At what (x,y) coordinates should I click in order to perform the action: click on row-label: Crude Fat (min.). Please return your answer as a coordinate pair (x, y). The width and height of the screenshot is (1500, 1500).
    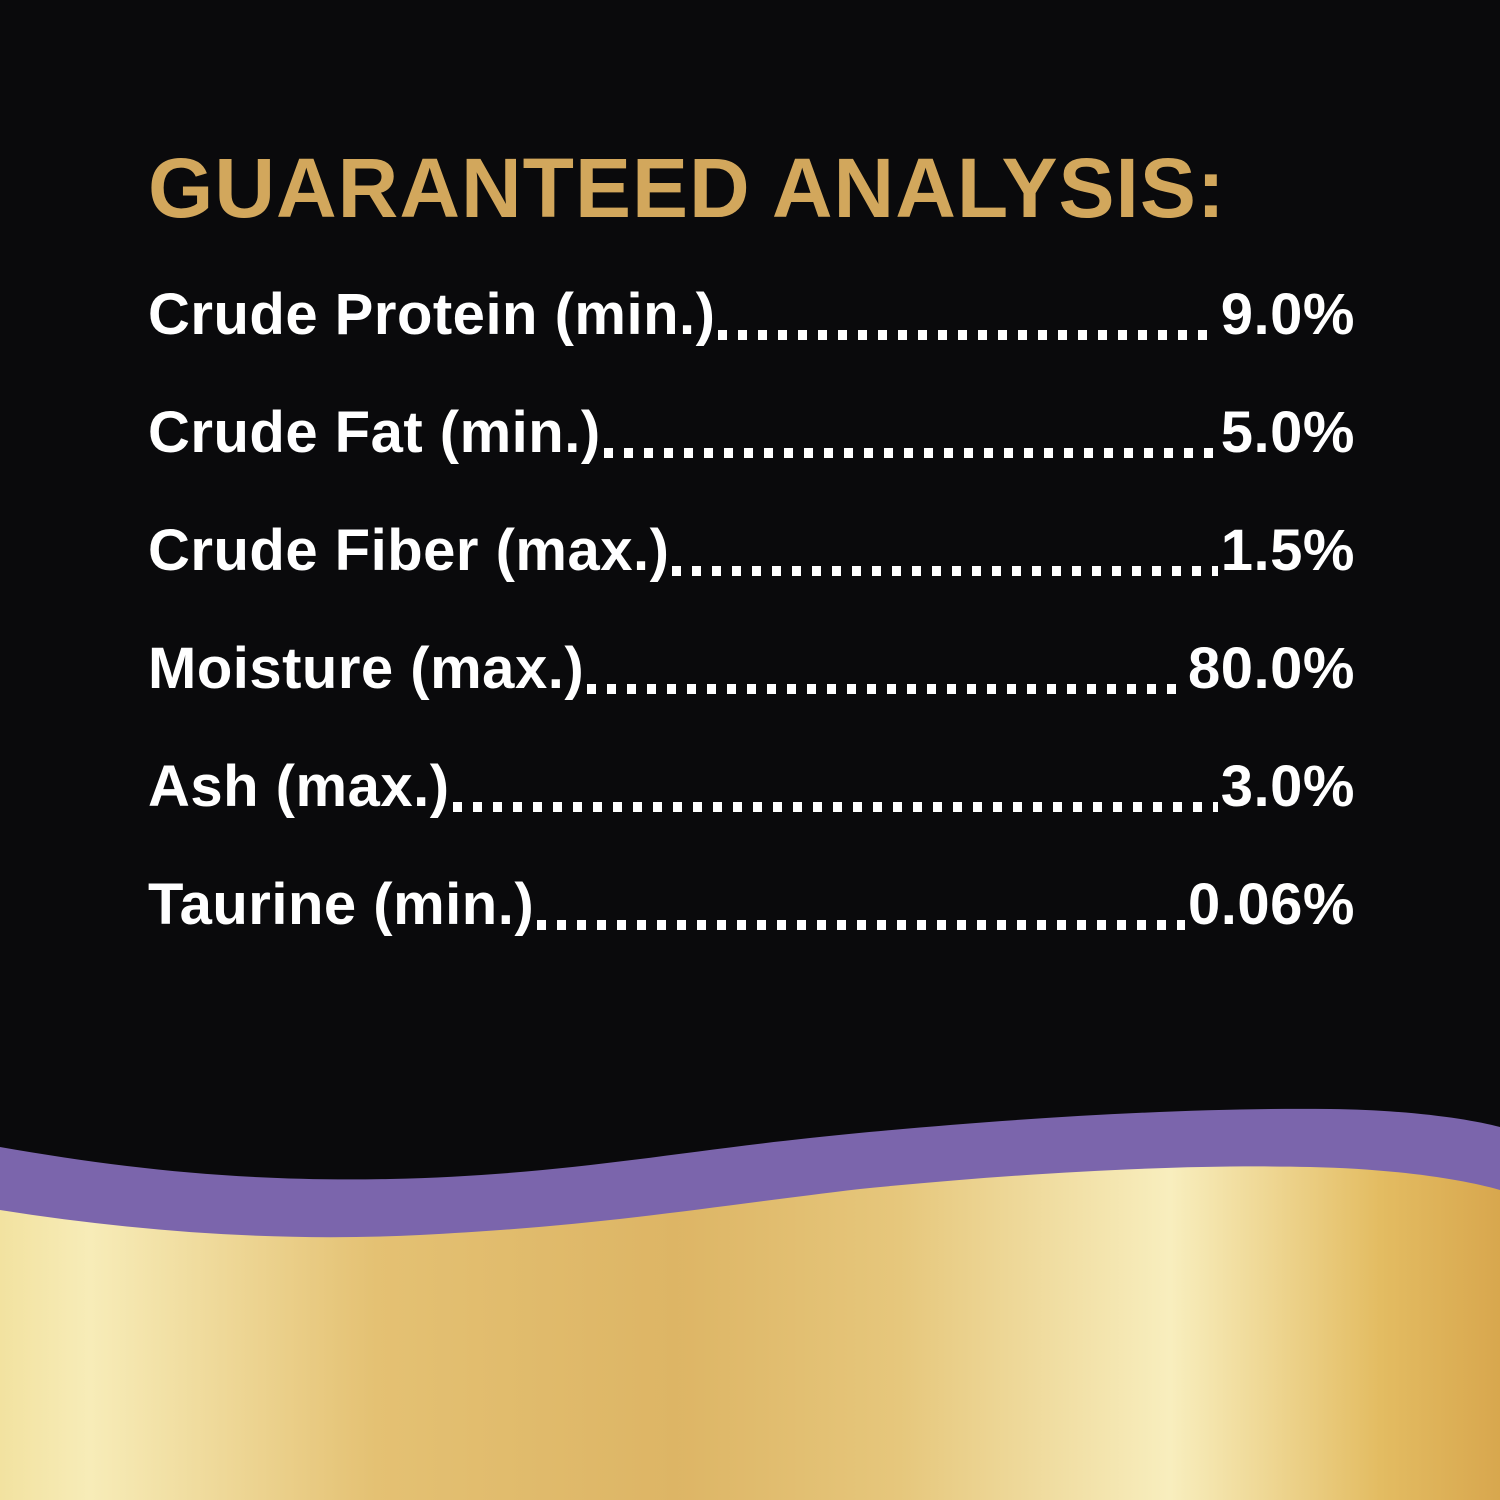
    Looking at the image, I should click on (374, 432).